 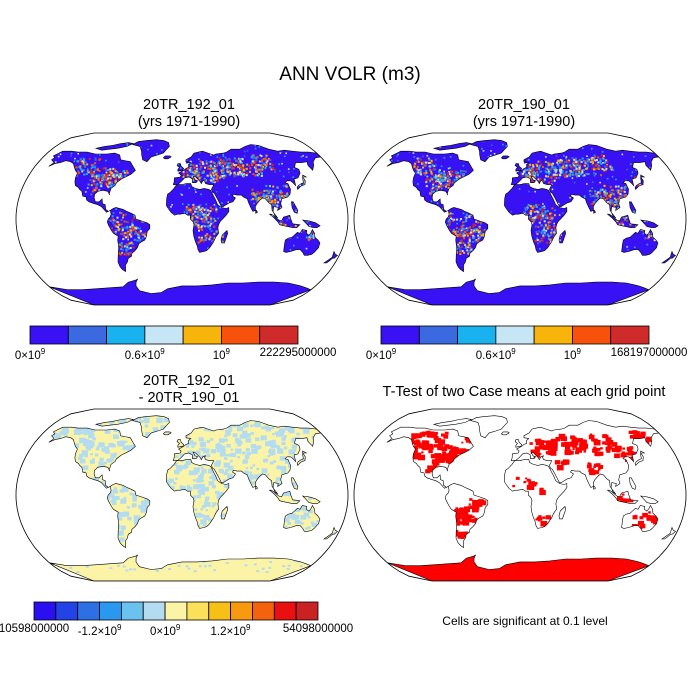 I want to click on panel-1-title: 20TR_192_01 (yrs 1971-1990), so click(x=189, y=114).